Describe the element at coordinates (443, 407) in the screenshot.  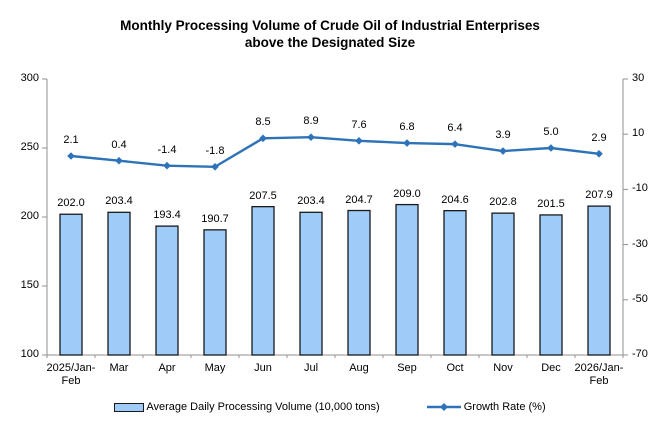
I see `line-series-swatch-icon` at that location.